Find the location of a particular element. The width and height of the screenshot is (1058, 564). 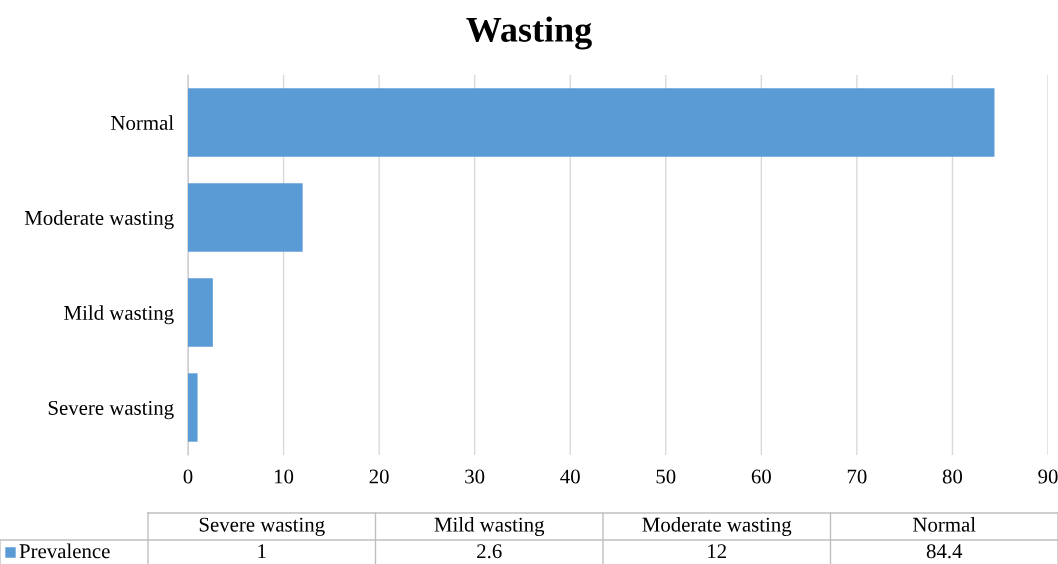

category-label: Moderate wasting is located at coordinates (717, 526).